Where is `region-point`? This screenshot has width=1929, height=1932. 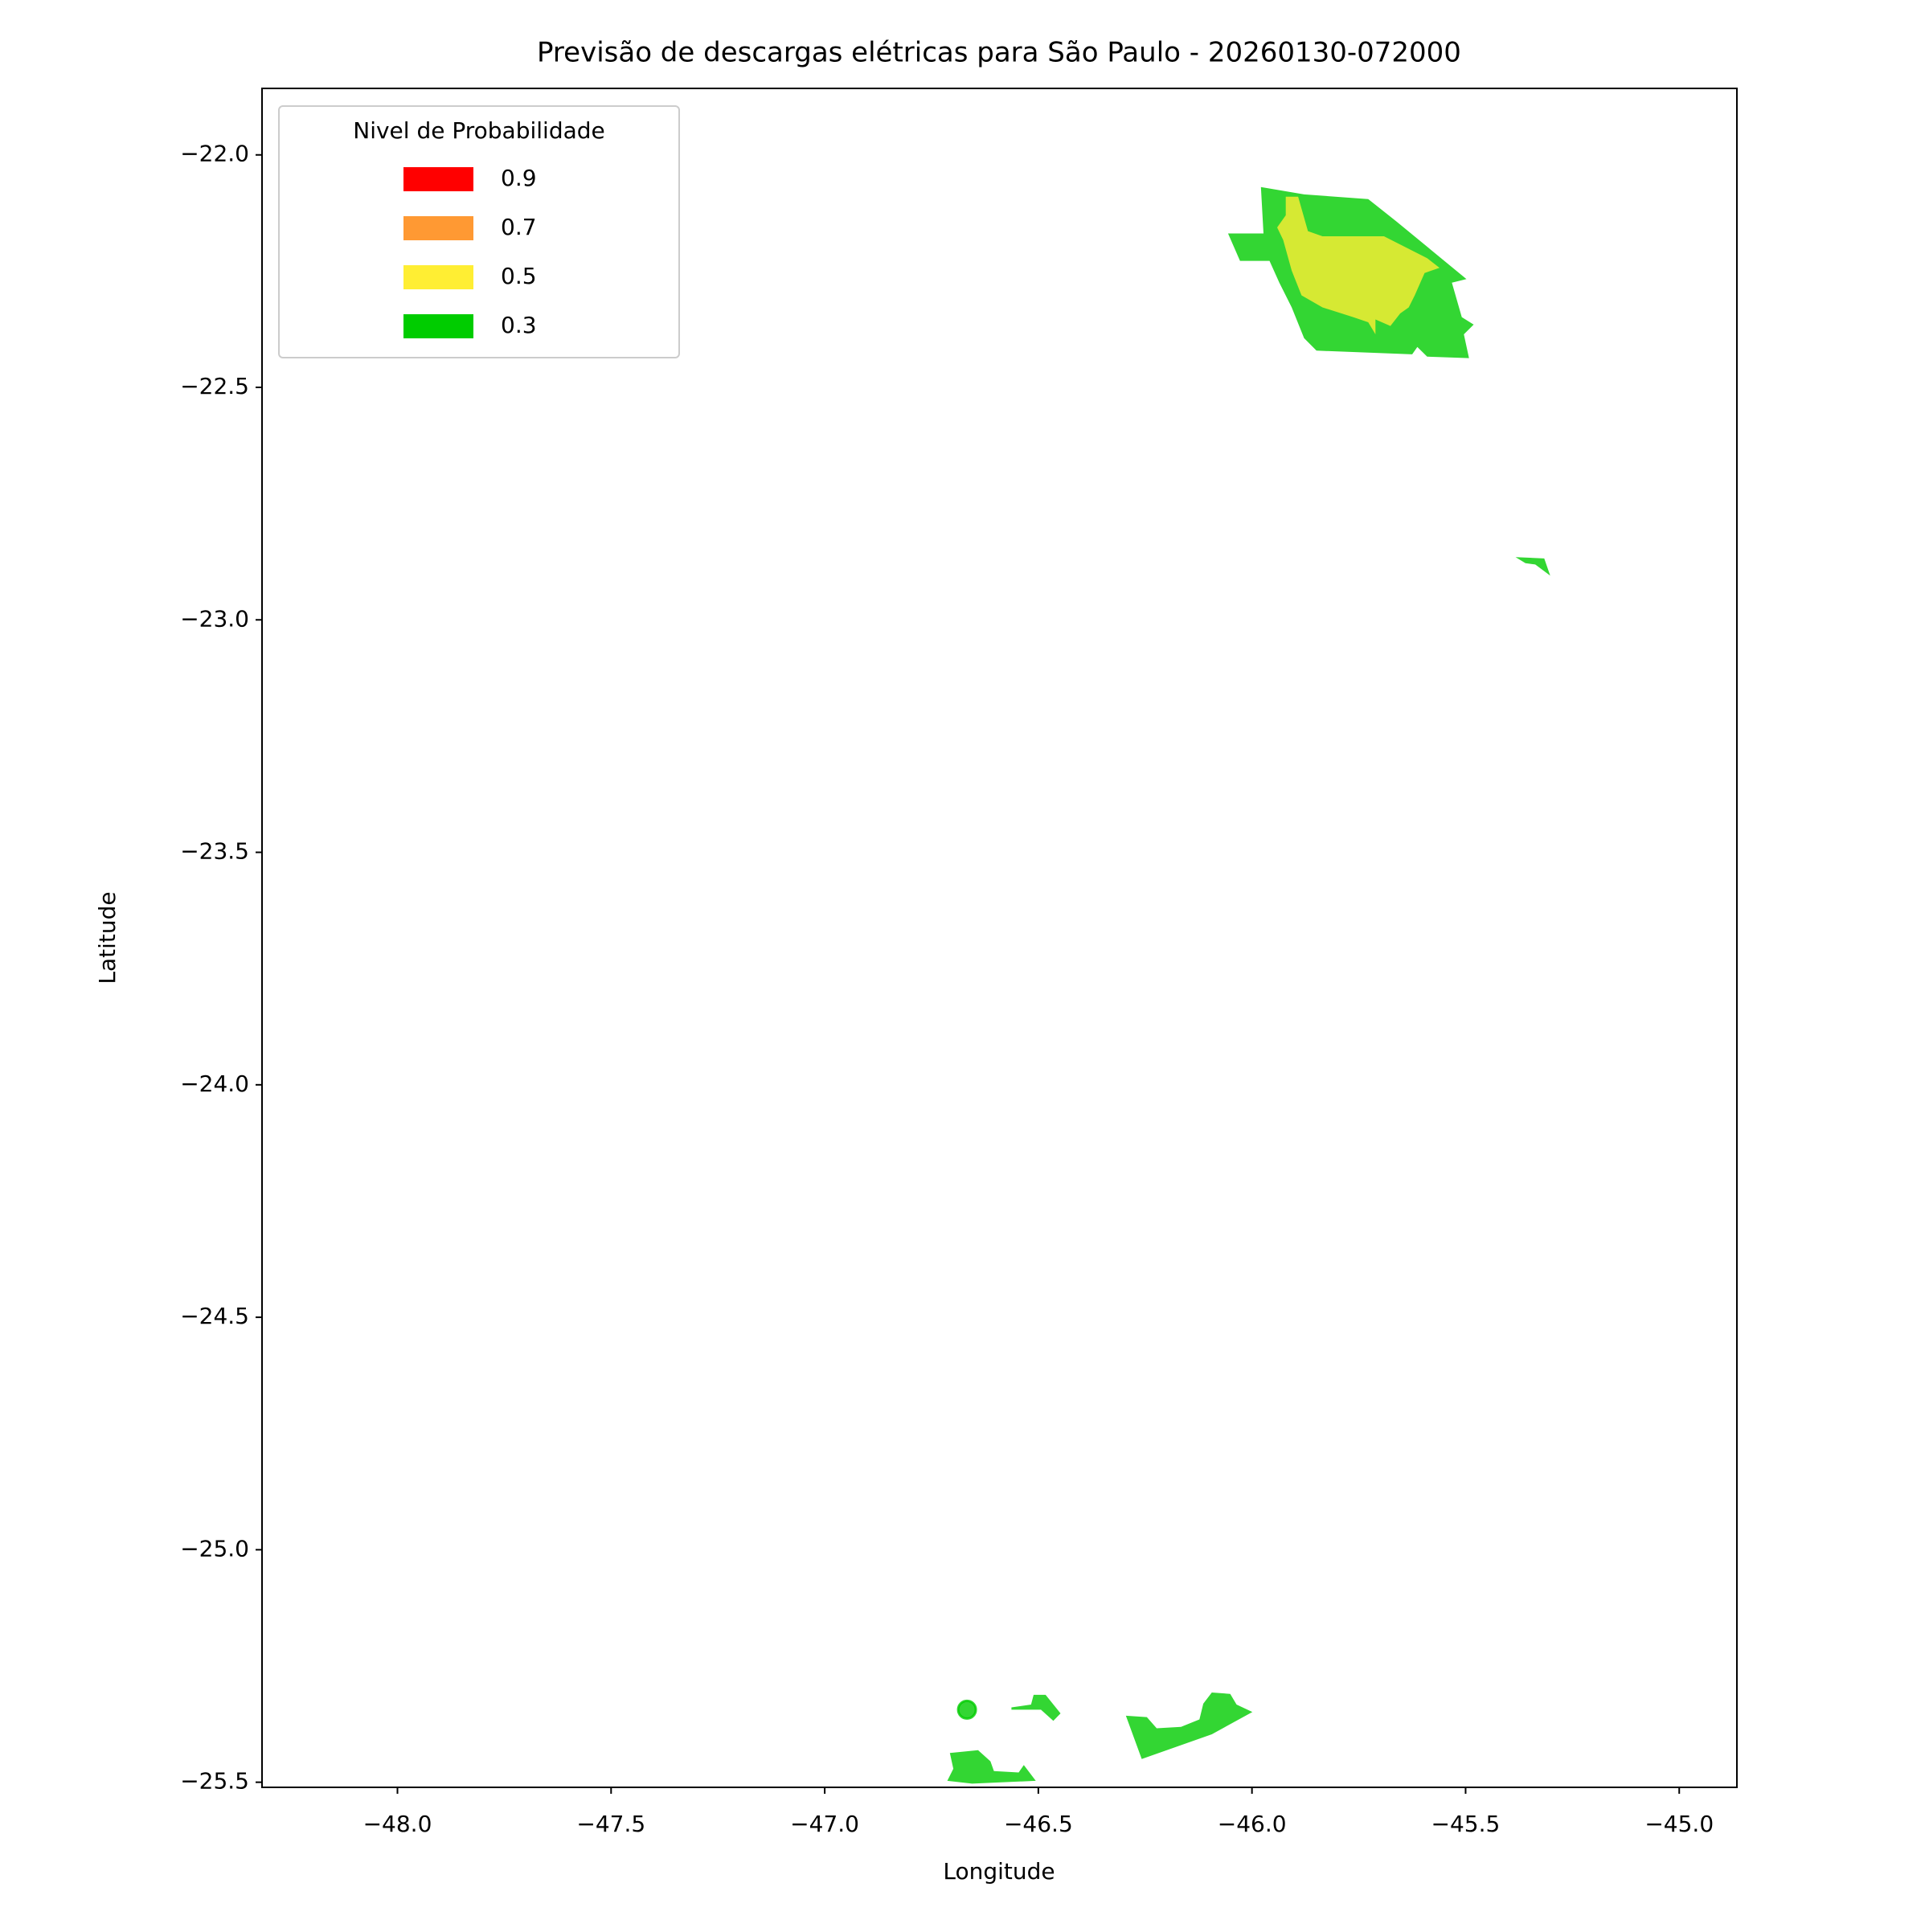 region-point is located at coordinates (966, 1709).